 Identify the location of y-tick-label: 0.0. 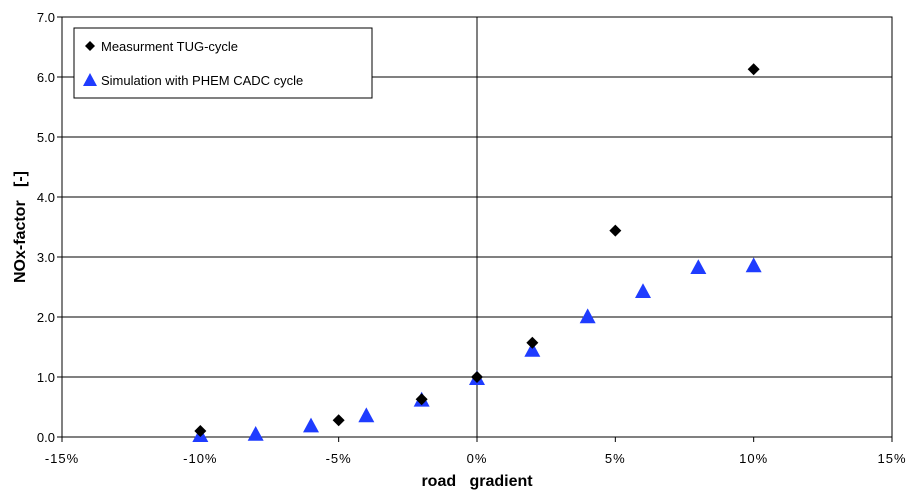
(46, 437).